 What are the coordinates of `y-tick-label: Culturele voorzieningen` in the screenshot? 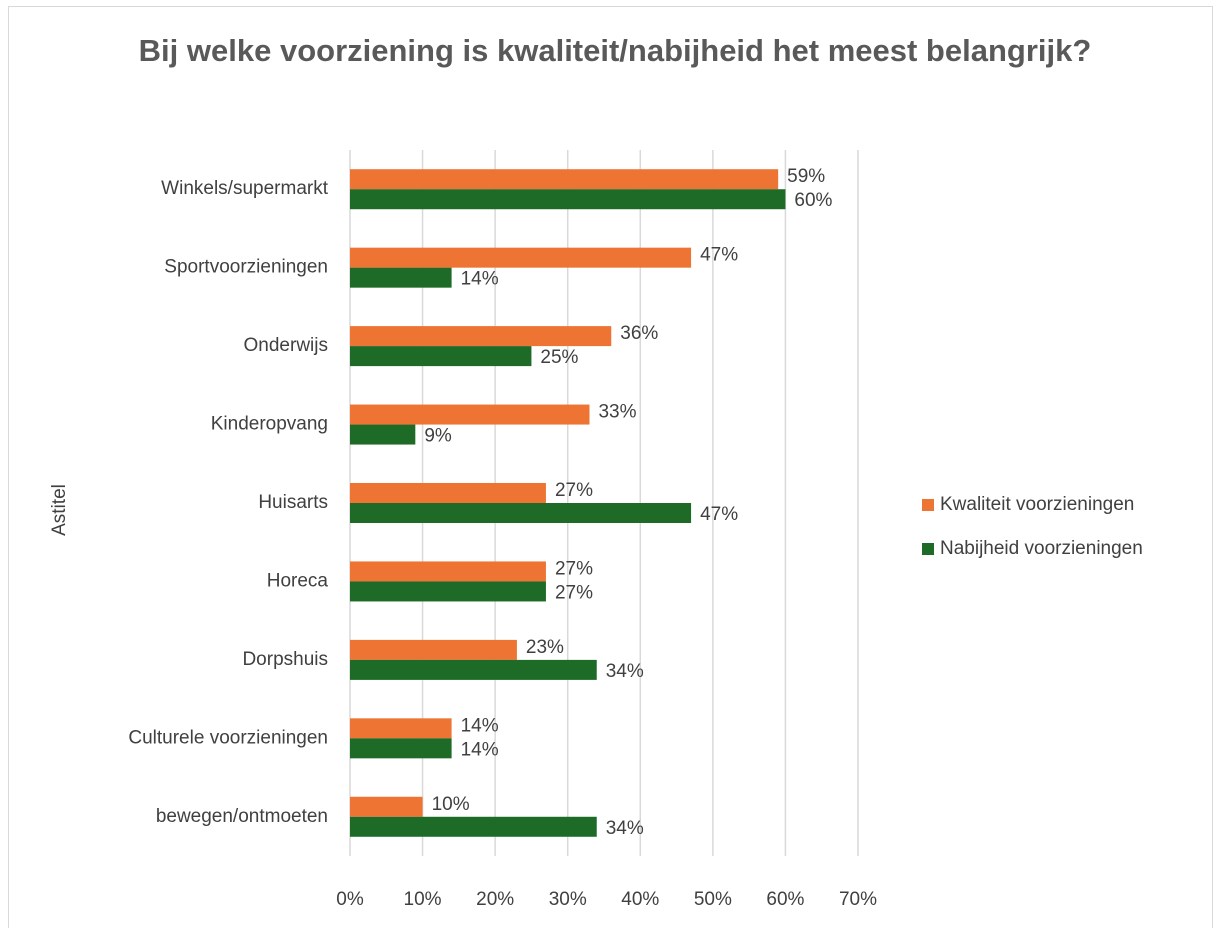 It's located at (228, 737).